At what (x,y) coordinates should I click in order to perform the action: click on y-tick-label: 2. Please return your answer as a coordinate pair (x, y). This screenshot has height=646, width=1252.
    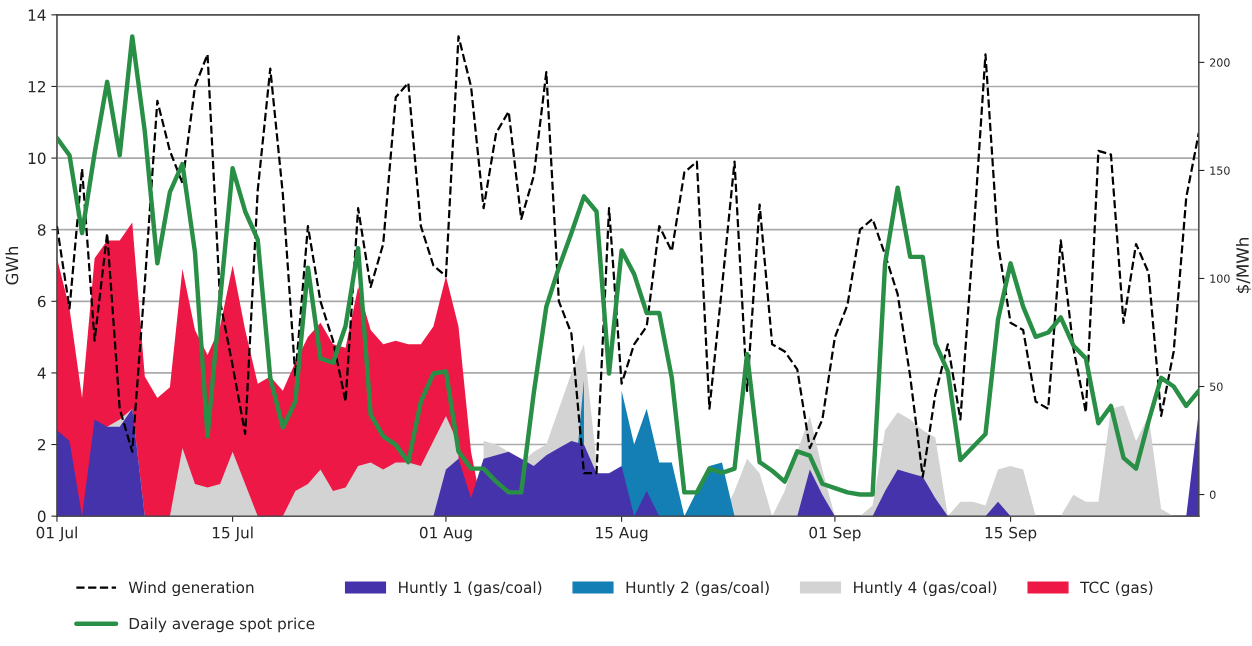
    Looking at the image, I should click on (41, 445).